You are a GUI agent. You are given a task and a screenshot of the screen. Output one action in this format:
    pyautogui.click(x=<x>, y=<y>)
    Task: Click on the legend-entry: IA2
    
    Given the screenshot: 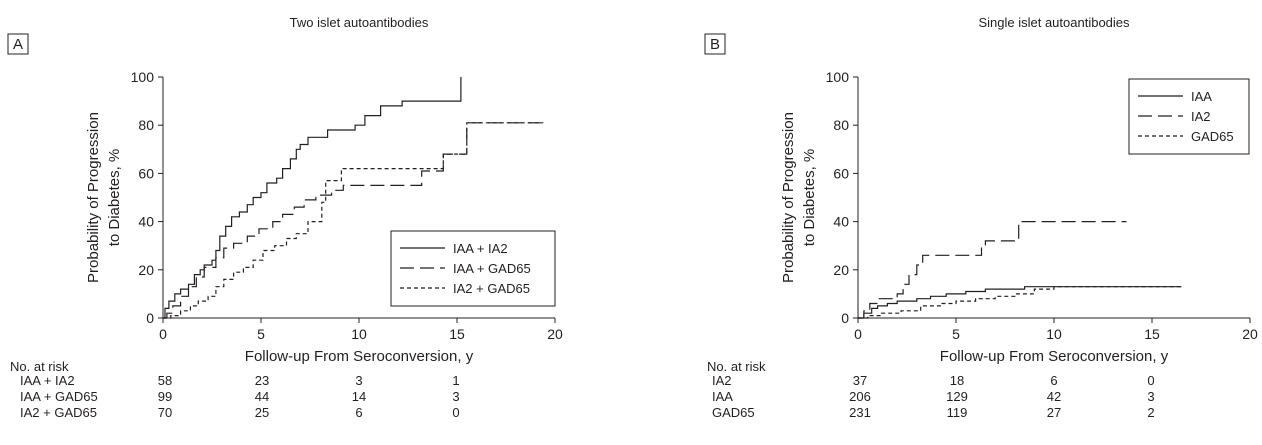 What is the action you would take?
    pyautogui.click(x=1201, y=116)
    